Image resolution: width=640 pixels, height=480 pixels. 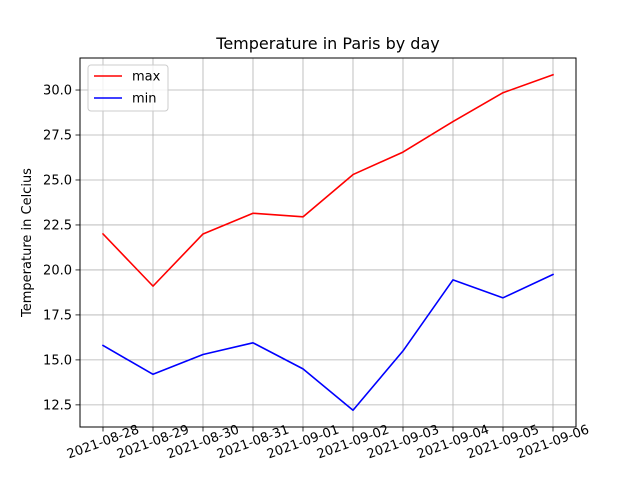 I want to click on legend: max min, so click(x=128, y=88).